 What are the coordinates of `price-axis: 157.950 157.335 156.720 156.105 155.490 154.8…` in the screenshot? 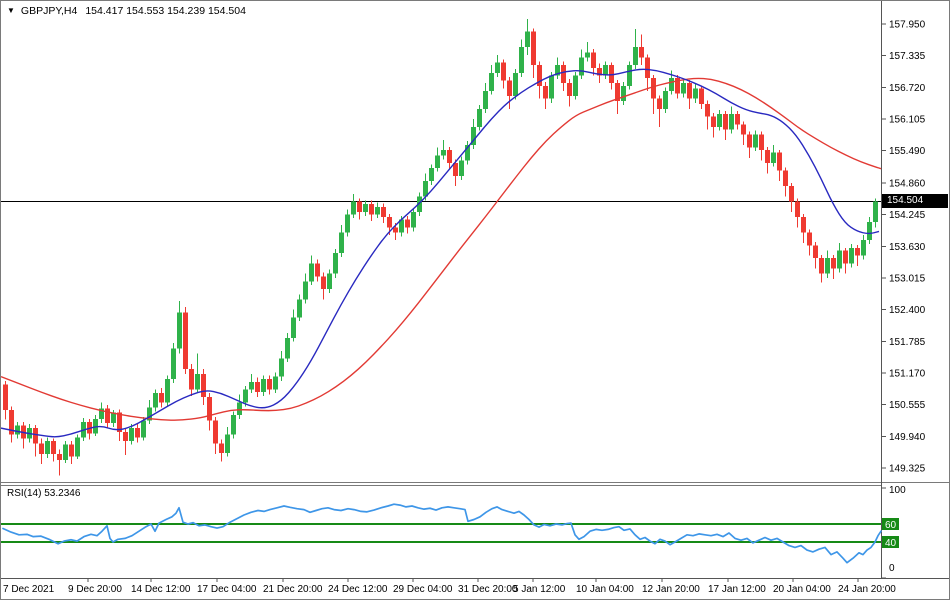 It's located at (903, 247).